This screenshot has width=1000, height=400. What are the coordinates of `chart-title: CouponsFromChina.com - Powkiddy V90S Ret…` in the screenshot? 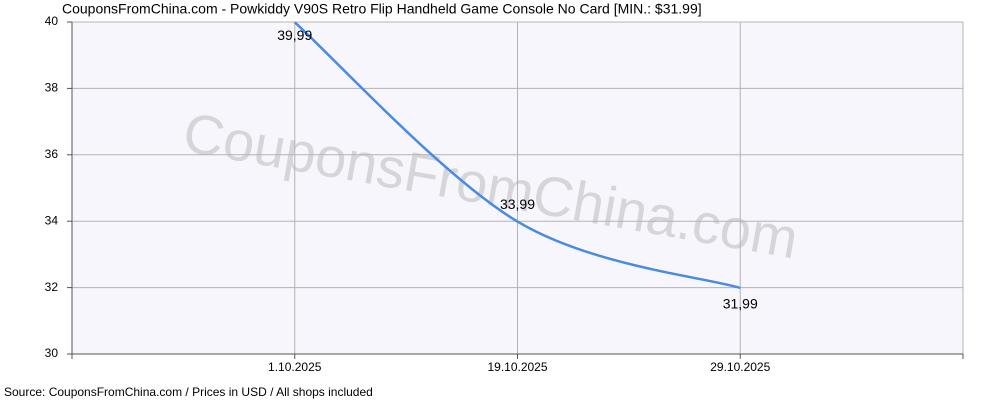 It's located at (382, 9).